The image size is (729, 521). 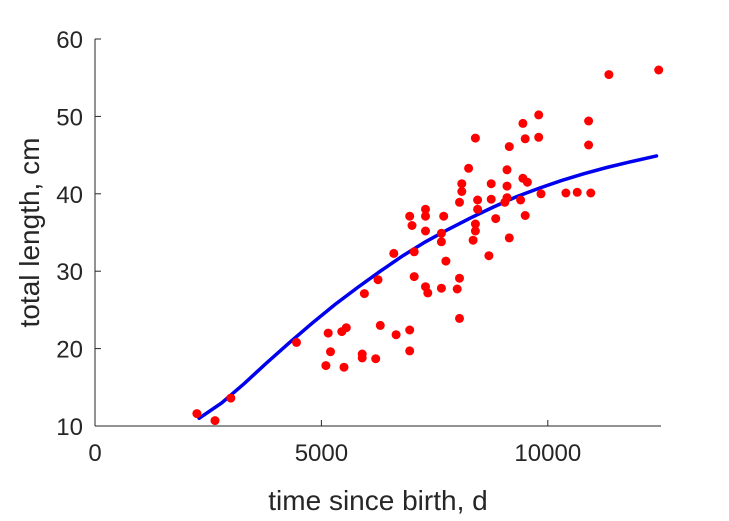 What do you see at coordinates (69, 350) in the screenshot?
I see `y-tick-label: 20` at bounding box center [69, 350].